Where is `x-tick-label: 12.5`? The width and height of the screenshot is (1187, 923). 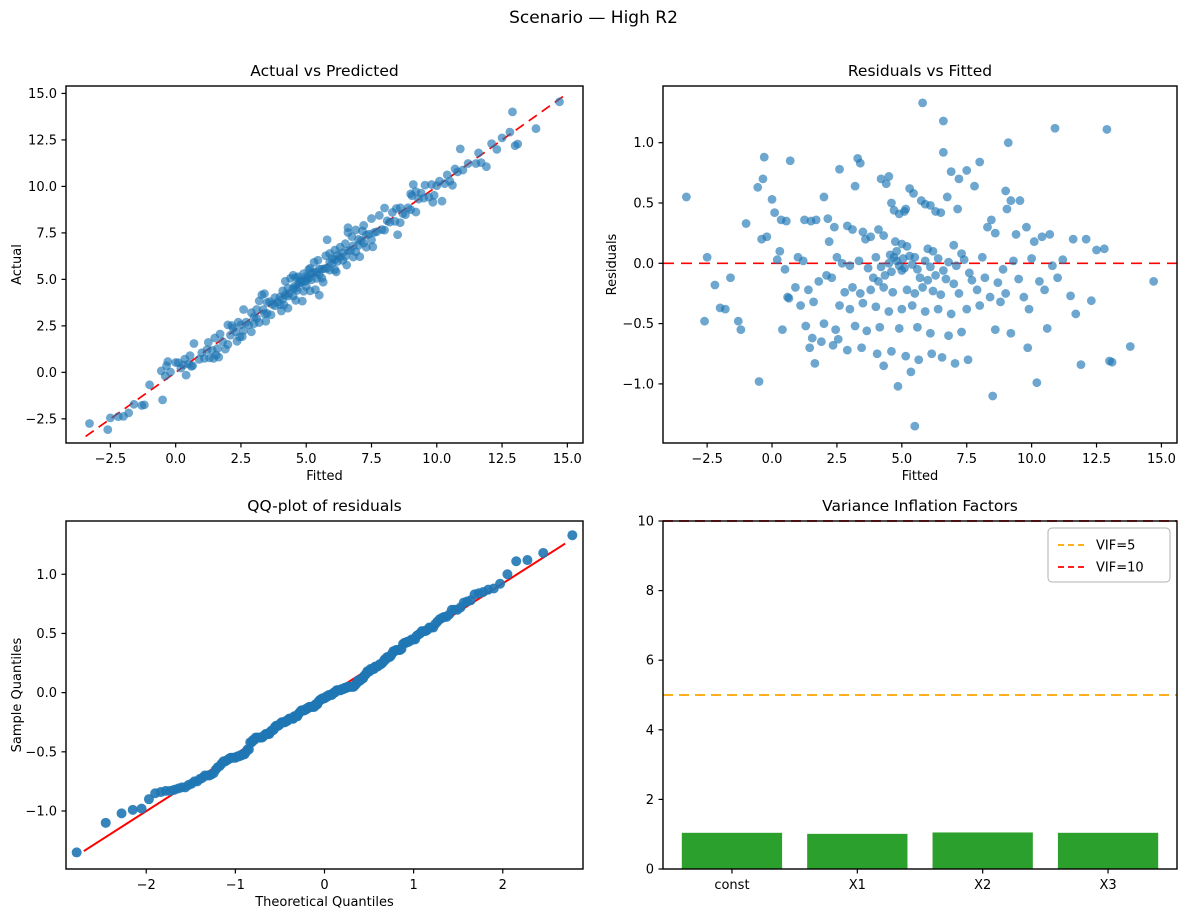 x-tick-label: 12.5 is located at coordinates (502, 459).